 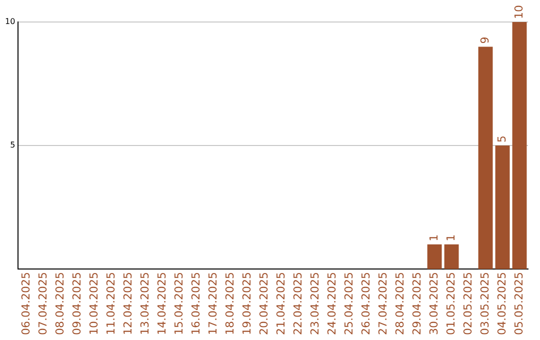 What do you see at coordinates (297, 304) in the screenshot?
I see `x-tick-label: 22.04.2025` at bounding box center [297, 304].